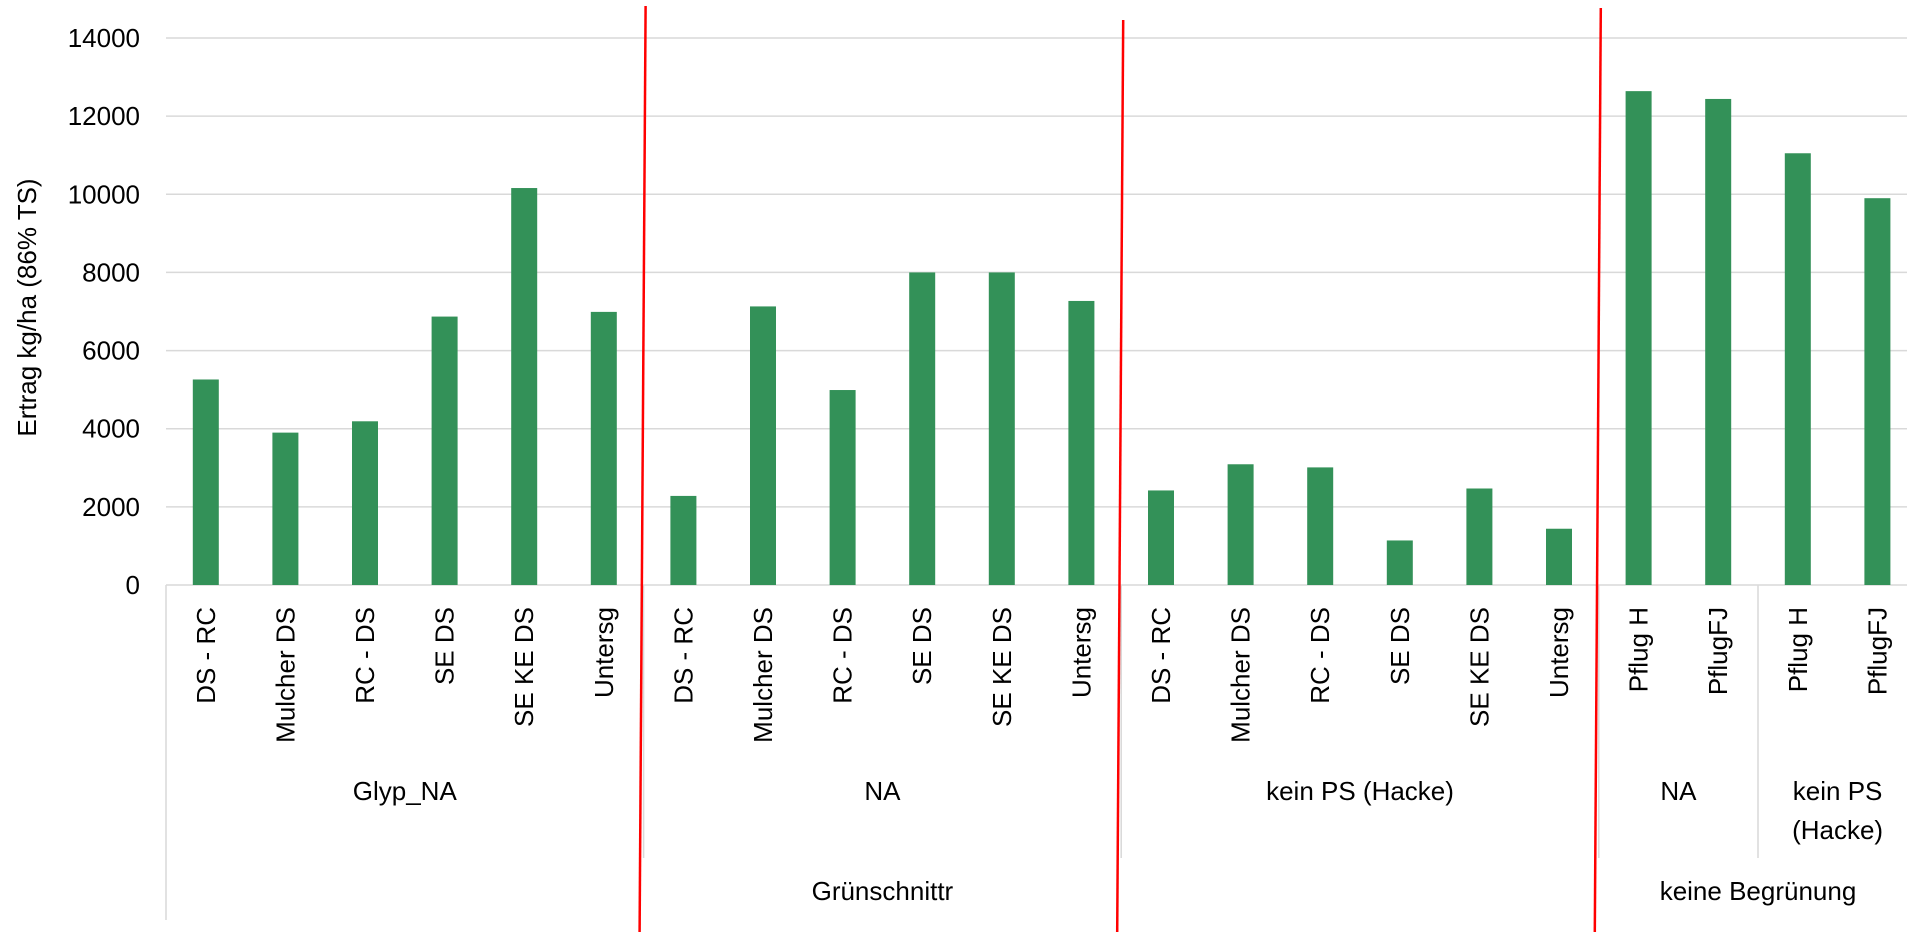  Describe the element at coordinates (104, 116) in the screenshot. I see `y-tick-label: 12000` at that location.